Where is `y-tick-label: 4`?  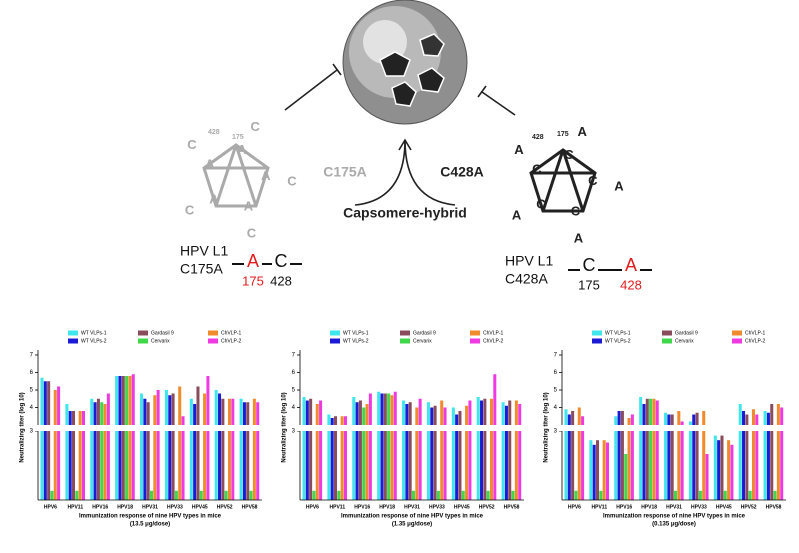 y-tick-label: 4 is located at coordinates (294, 408).